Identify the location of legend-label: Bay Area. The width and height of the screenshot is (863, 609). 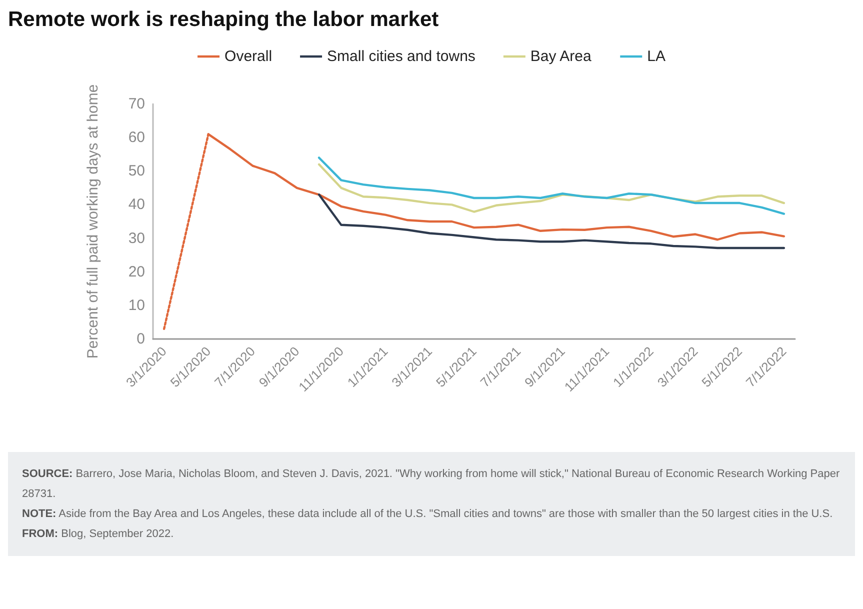
(561, 56).